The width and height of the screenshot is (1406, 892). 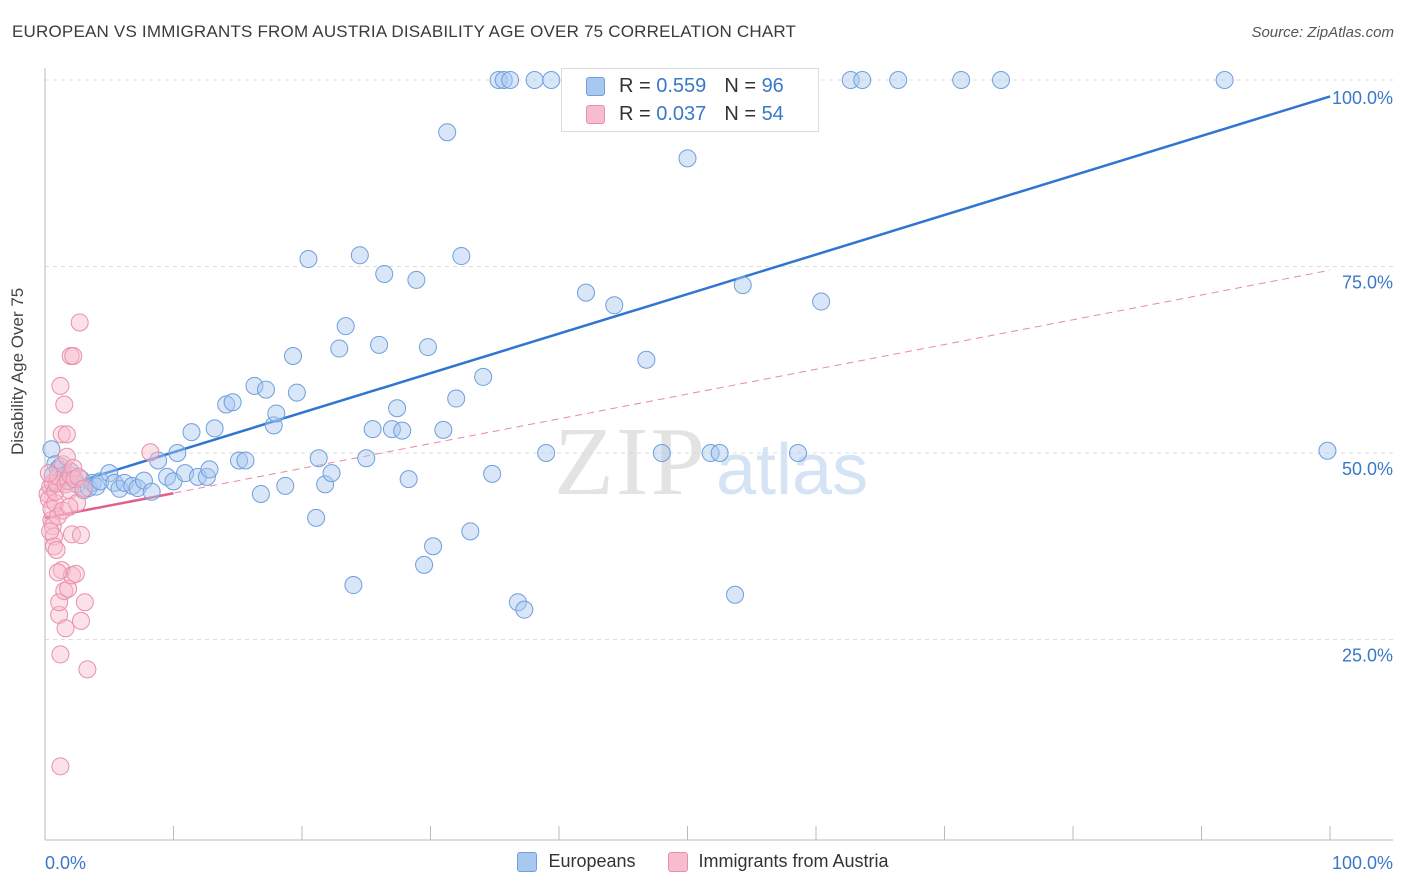 I want to click on y-axis-label: Disability Age Over 75, so click(x=17, y=371).